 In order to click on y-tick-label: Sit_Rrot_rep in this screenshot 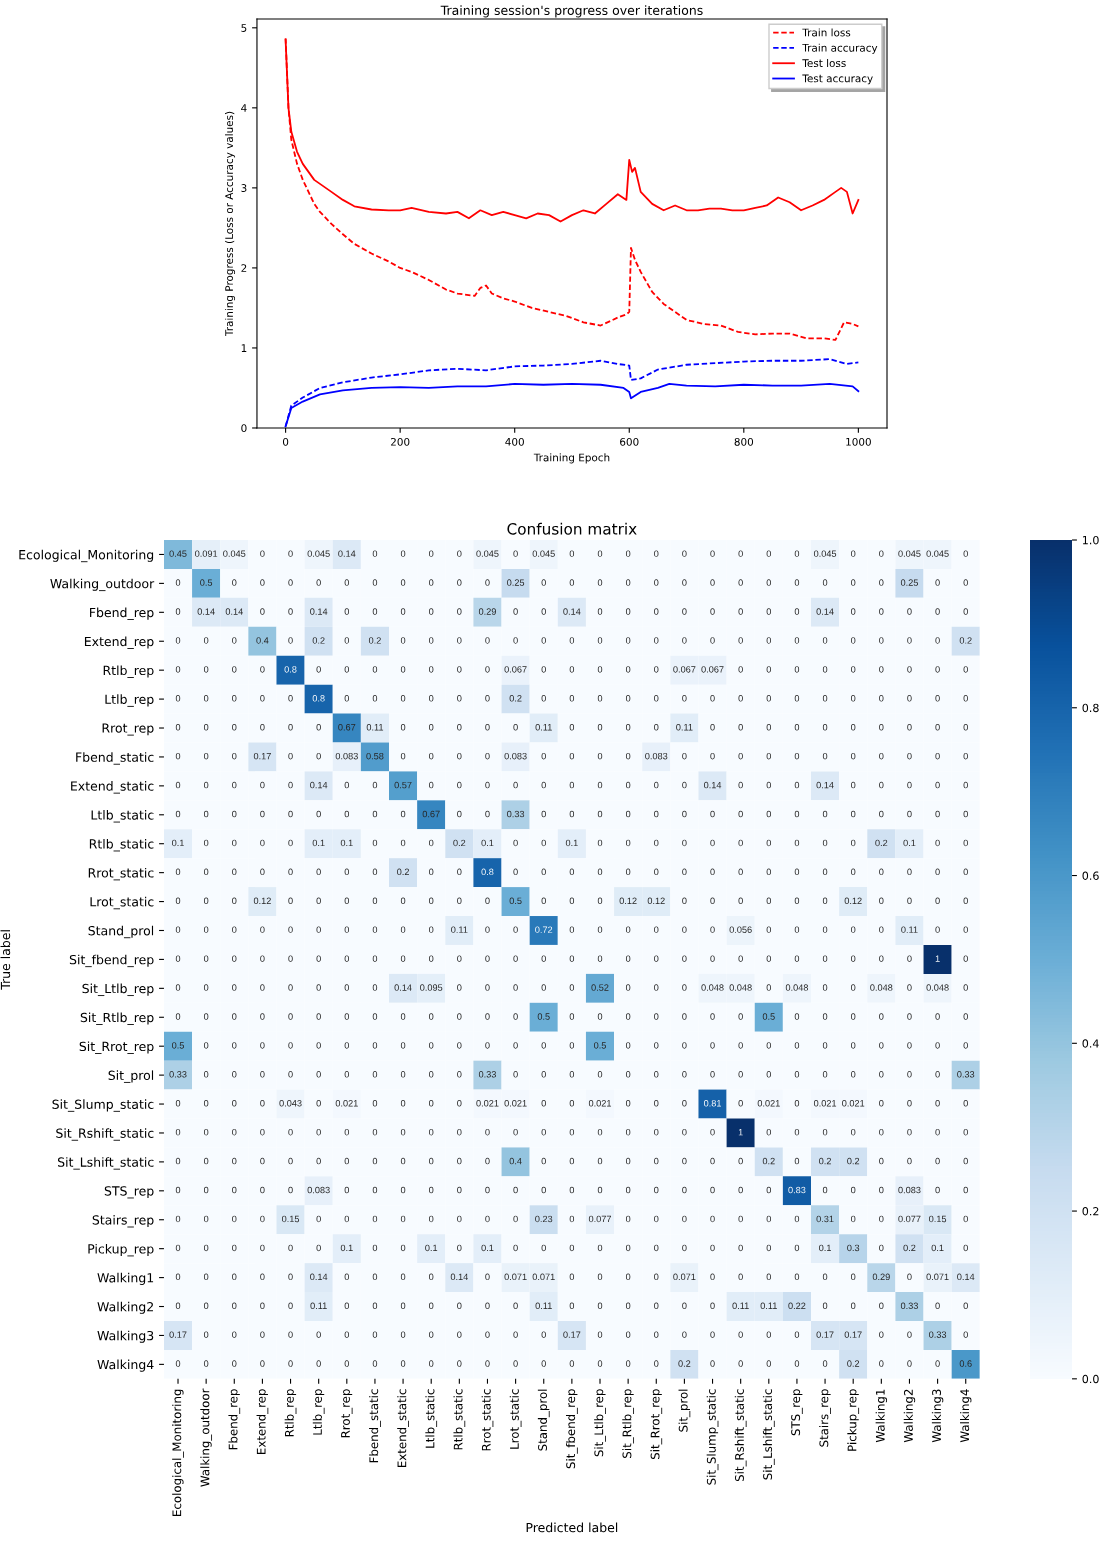, I will do `click(116, 1047)`.